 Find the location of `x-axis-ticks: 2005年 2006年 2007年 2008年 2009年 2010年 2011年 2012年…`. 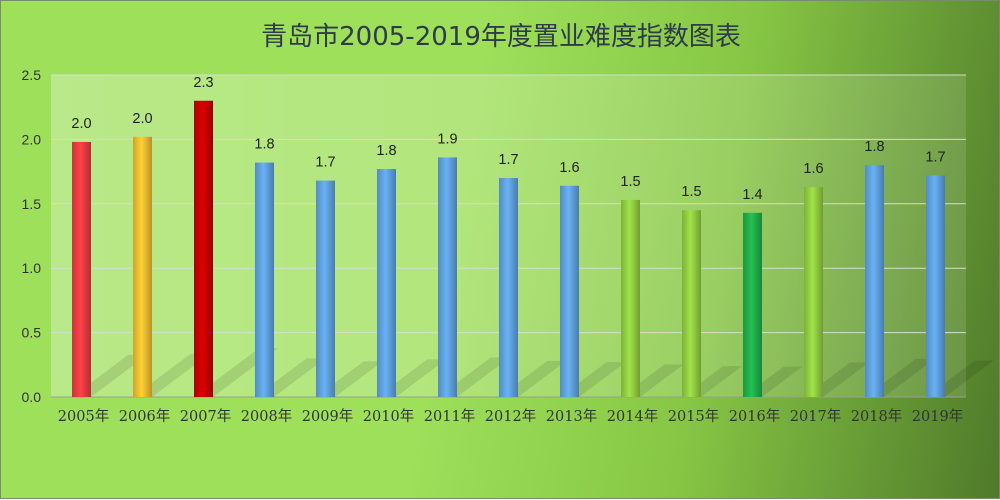

x-axis-ticks: 2005年 2006年 2007年 2008年 2009年 2010年 2011年 2012年… is located at coordinates (510, 416).